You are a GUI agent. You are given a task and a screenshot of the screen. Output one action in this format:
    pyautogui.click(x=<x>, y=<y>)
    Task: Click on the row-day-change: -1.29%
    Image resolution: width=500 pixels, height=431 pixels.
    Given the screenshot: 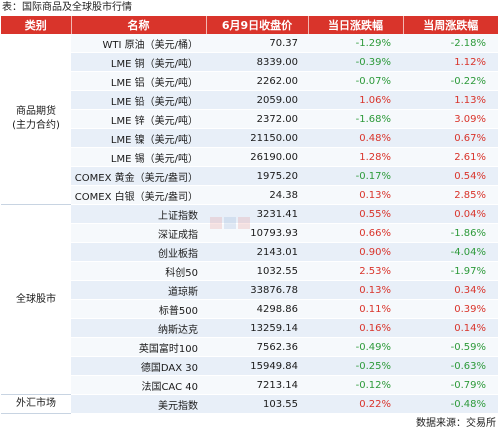 What is the action you would take?
    pyautogui.click(x=355, y=43)
    